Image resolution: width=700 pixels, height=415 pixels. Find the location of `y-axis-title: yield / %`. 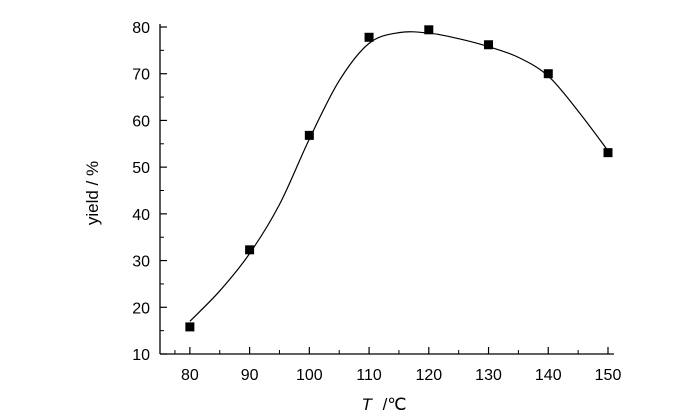

y-axis-title: yield / % is located at coordinates (92, 193).